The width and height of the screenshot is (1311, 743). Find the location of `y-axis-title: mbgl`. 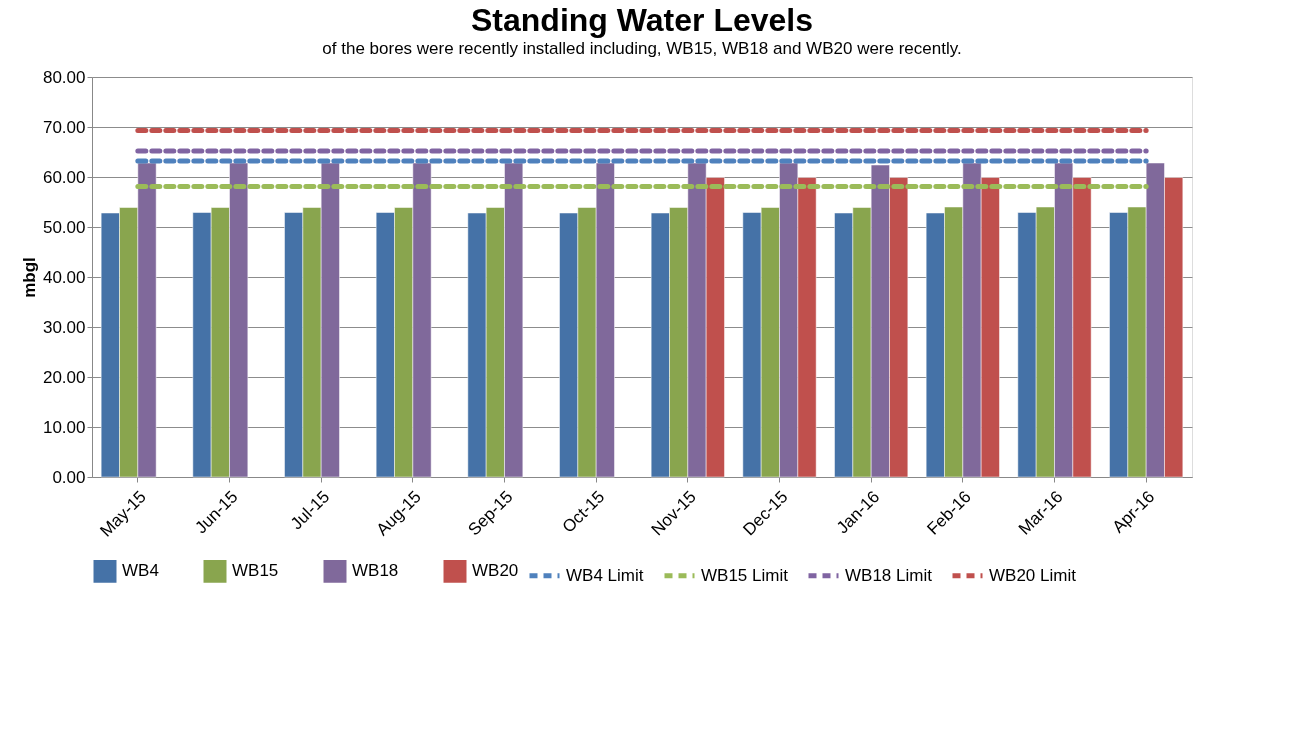

y-axis-title: mbgl is located at coordinates (29, 277).